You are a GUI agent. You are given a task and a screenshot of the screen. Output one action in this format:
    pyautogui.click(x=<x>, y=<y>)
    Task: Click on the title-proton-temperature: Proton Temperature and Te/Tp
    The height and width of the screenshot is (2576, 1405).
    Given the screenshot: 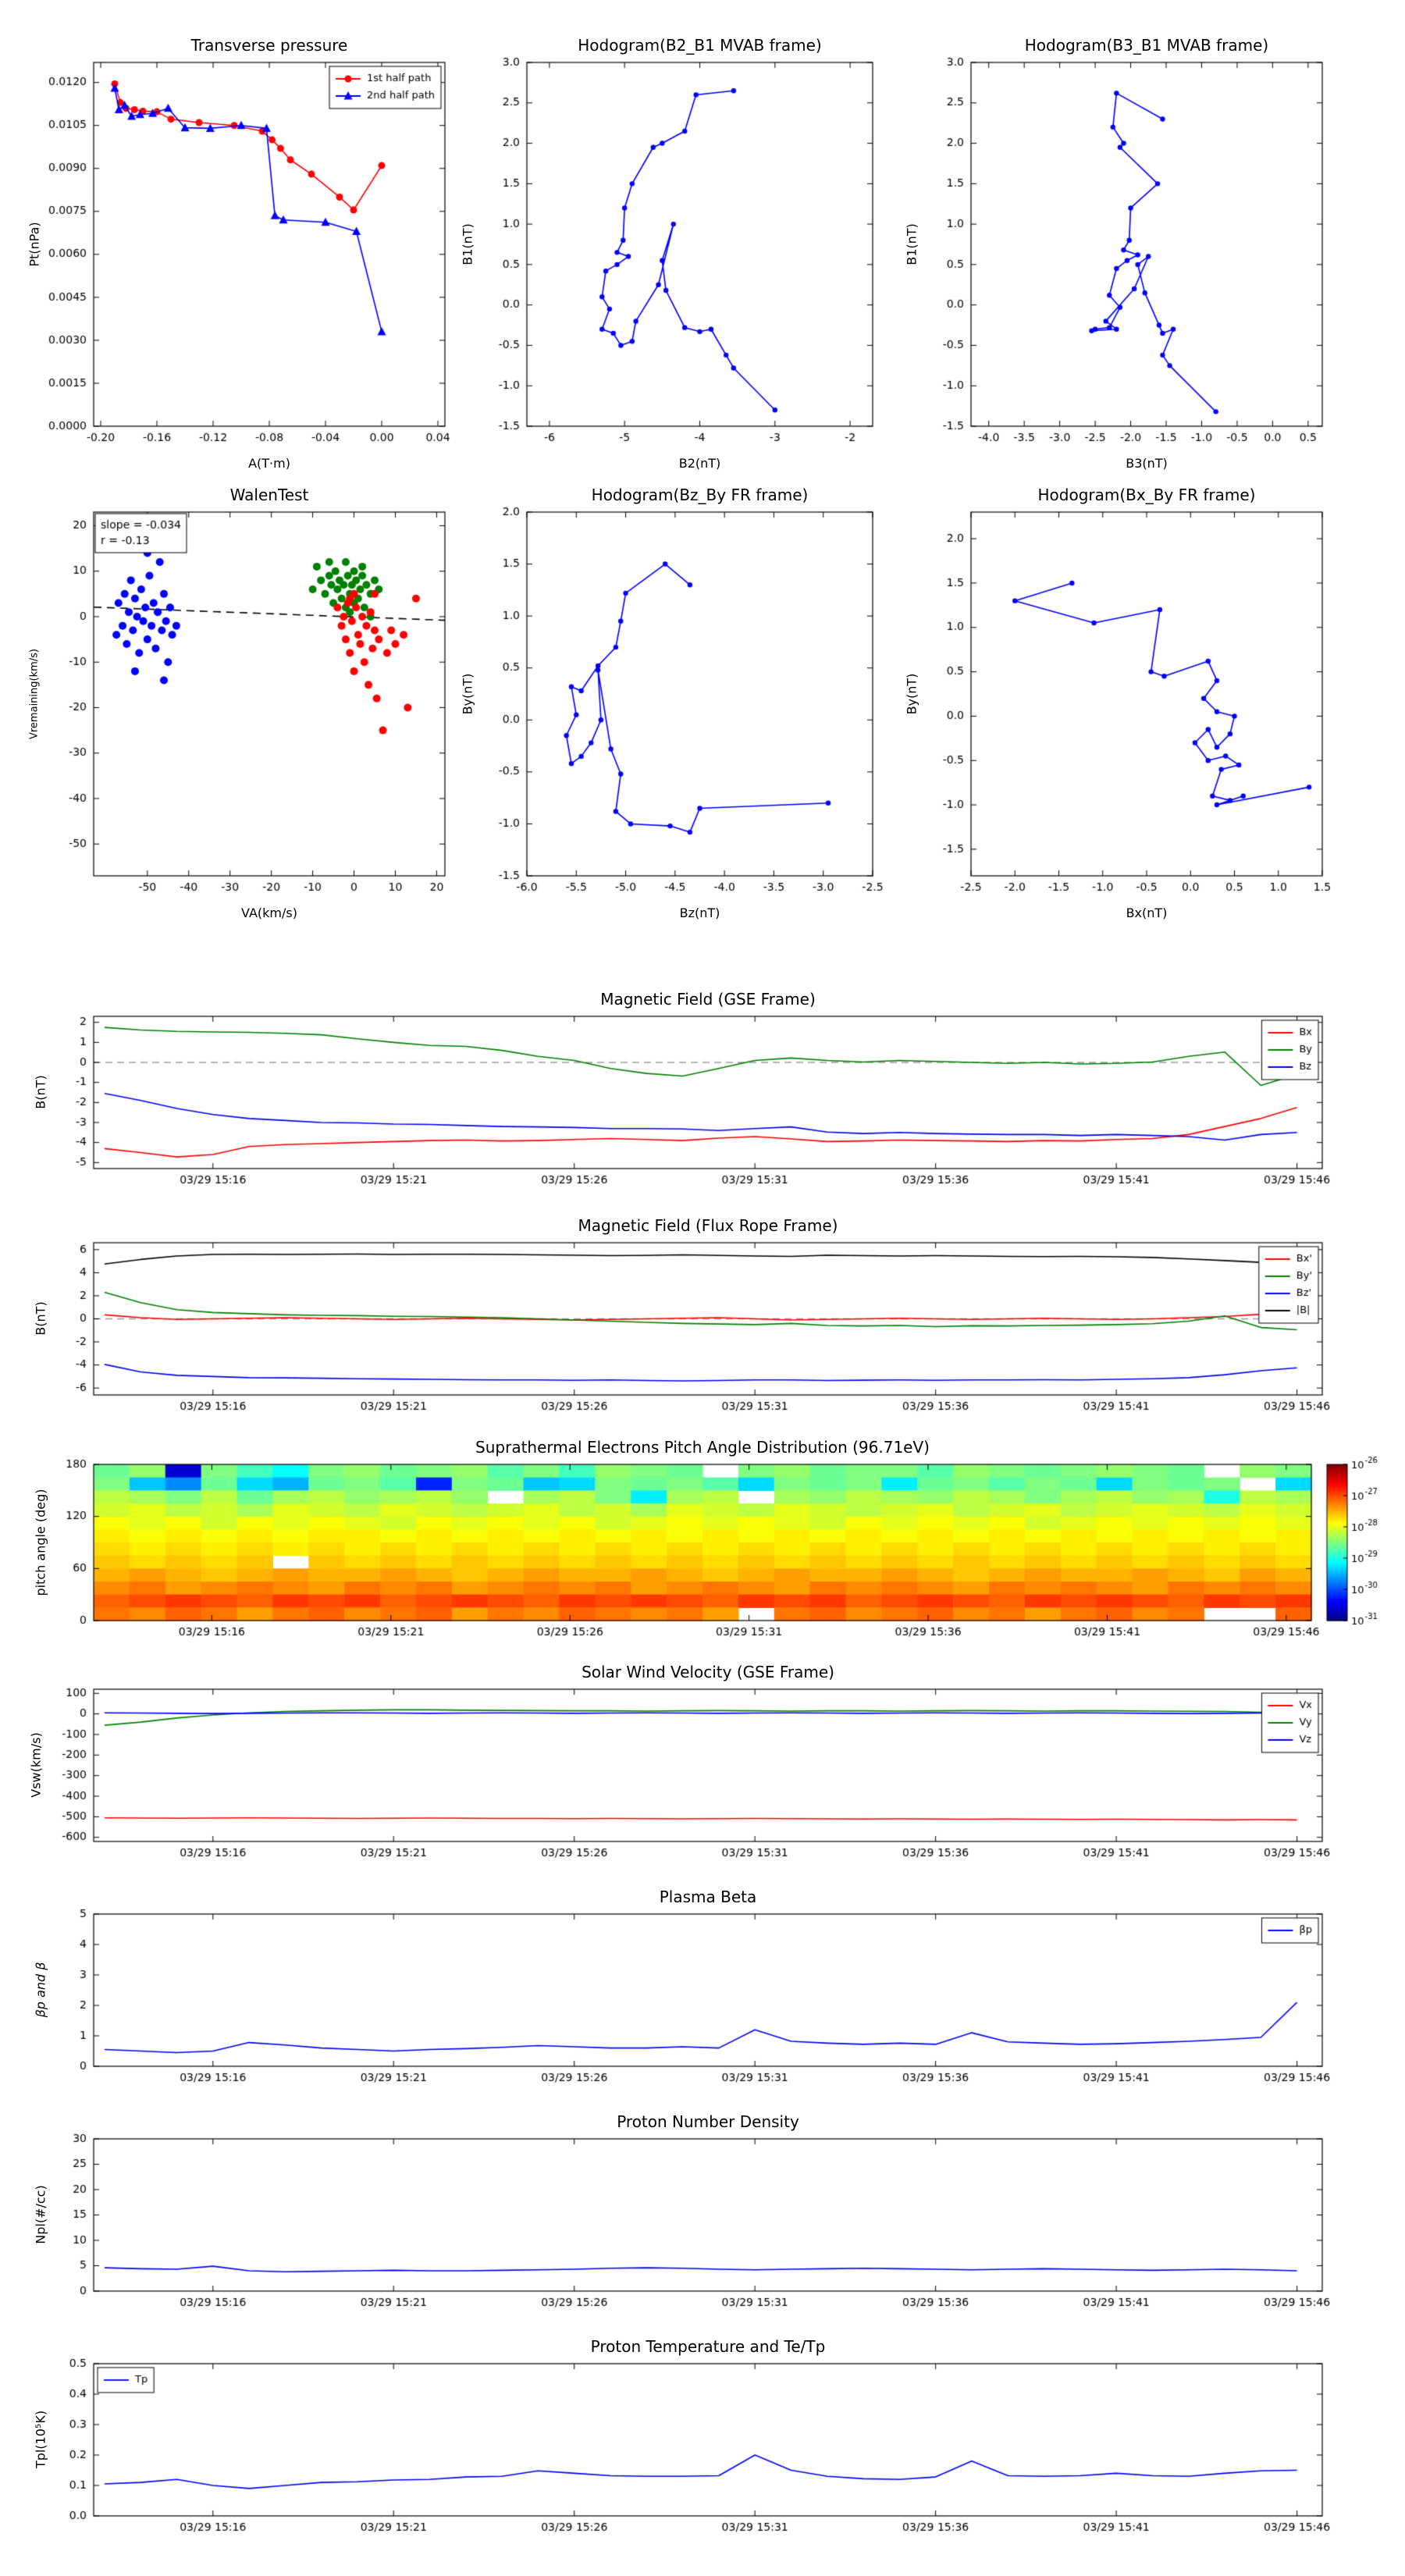 What is the action you would take?
    pyautogui.click(x=708, y=2346)
    